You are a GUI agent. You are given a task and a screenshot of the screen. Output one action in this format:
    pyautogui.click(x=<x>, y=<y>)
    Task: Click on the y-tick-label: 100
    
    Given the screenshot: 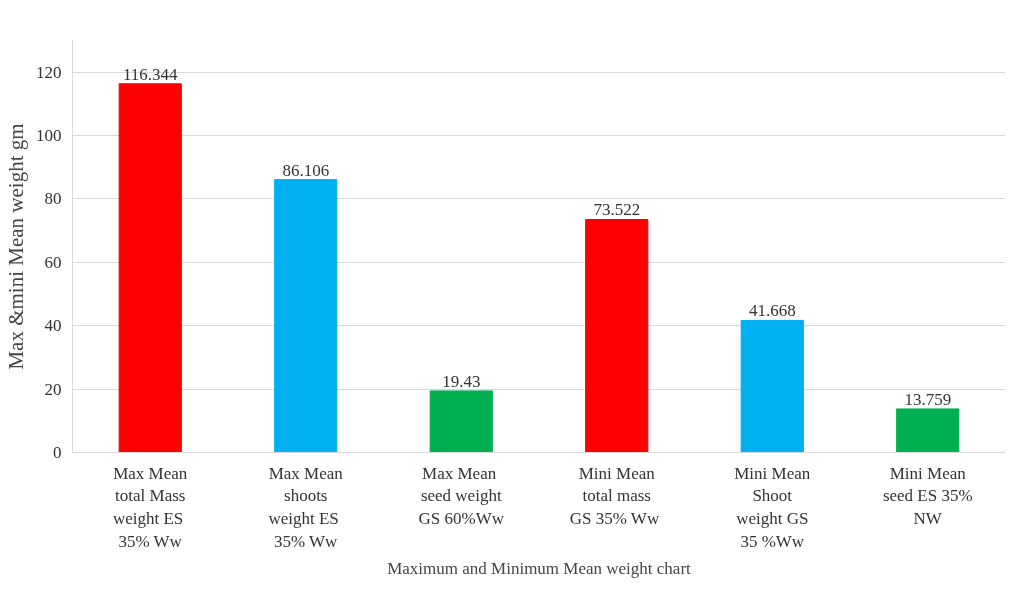 What is the action you would take?
    pyautogui.click(x=49, y=136)
    